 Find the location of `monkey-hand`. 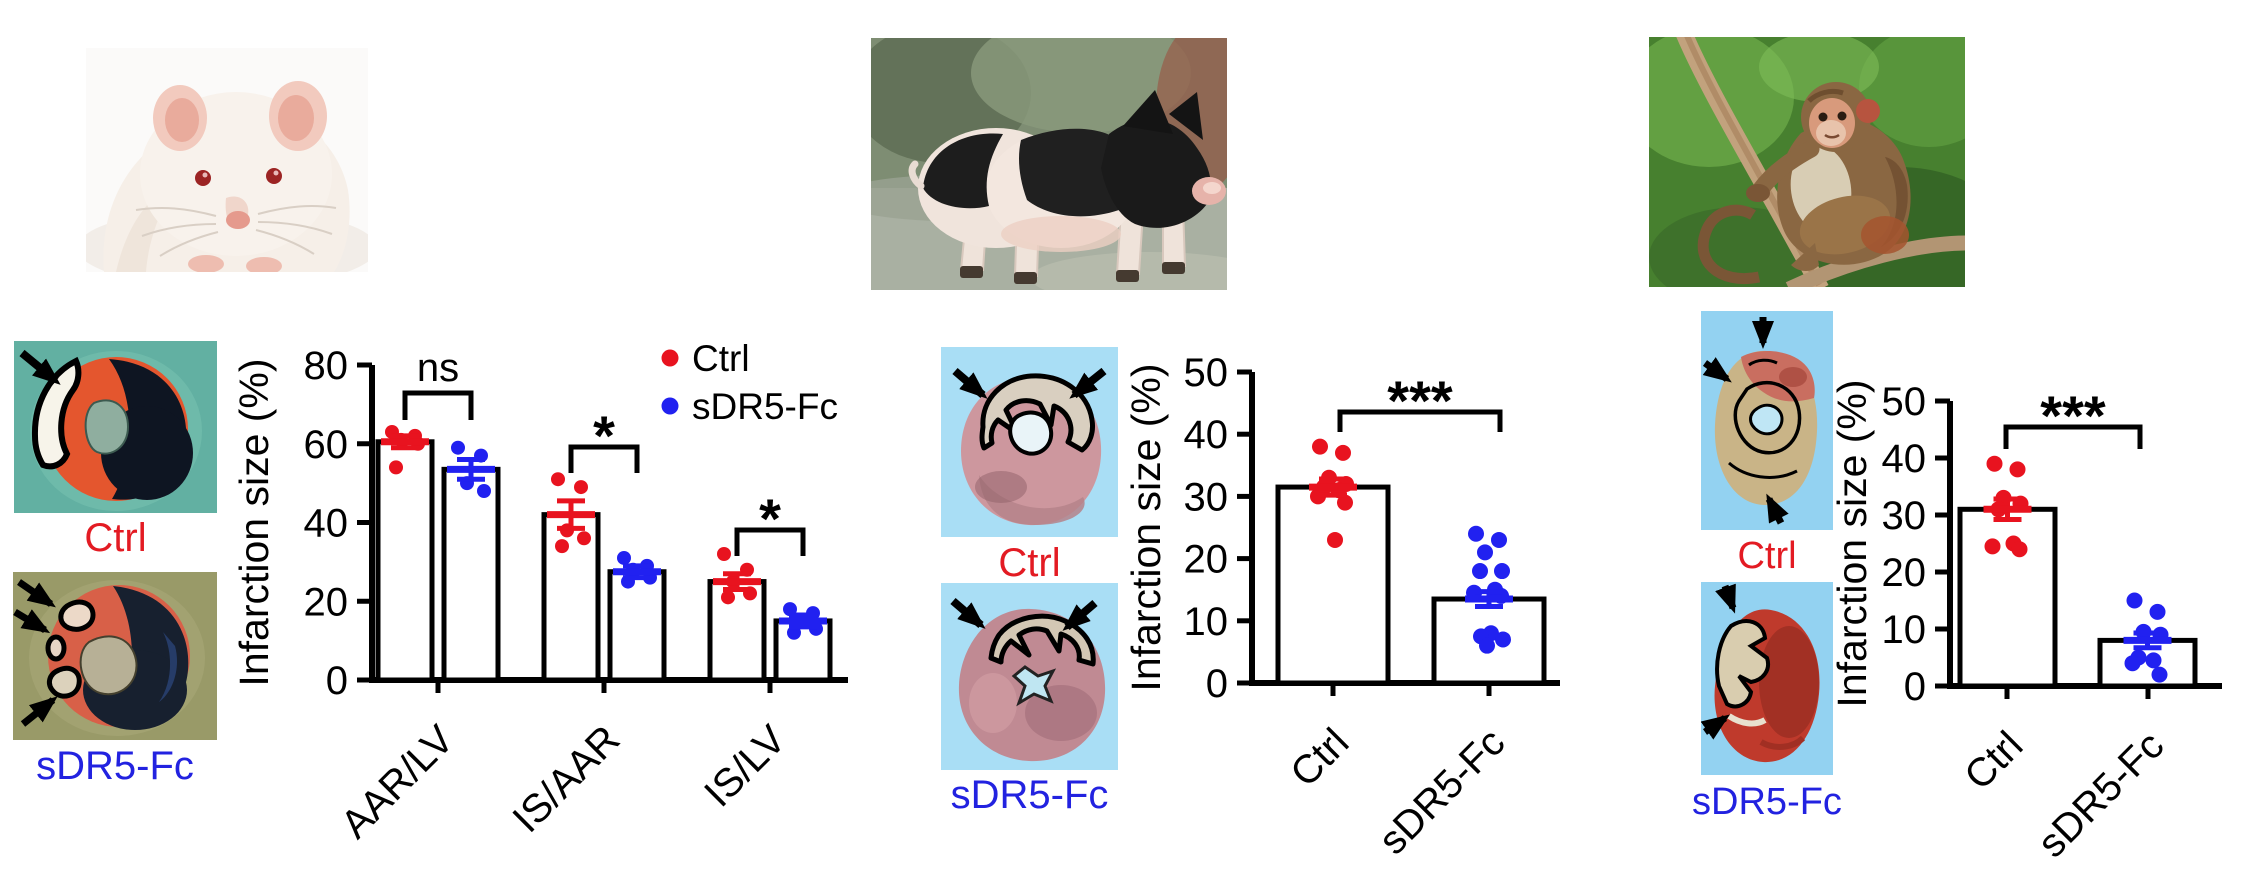

monkey-hand is located at coordinates (1758, 193).